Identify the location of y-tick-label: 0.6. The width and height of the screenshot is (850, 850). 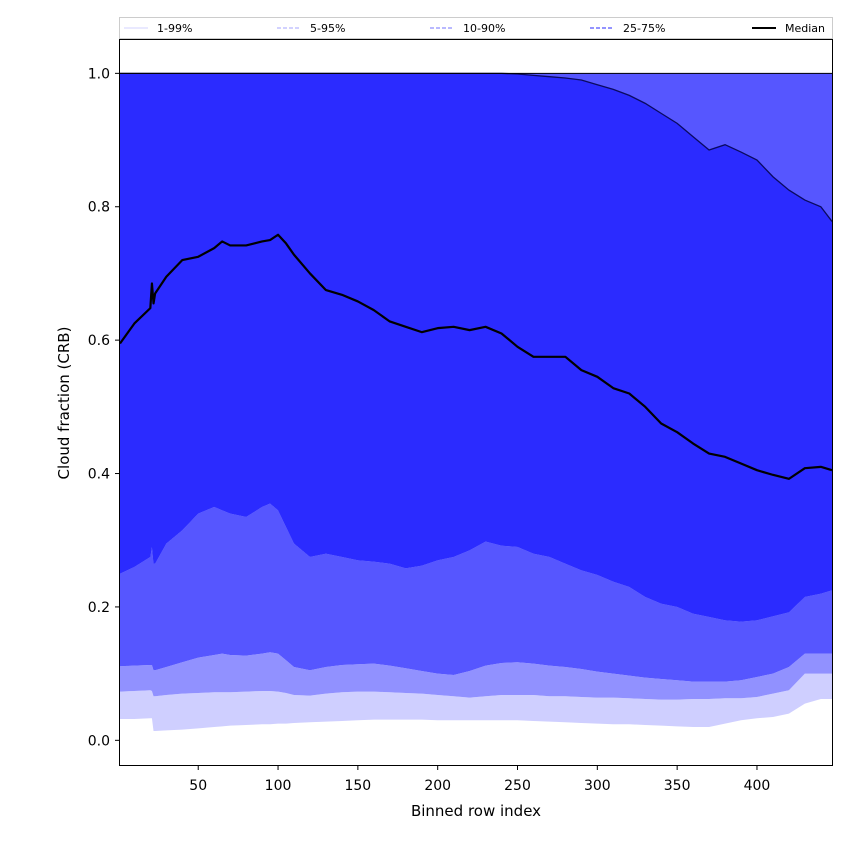
(99, 341).